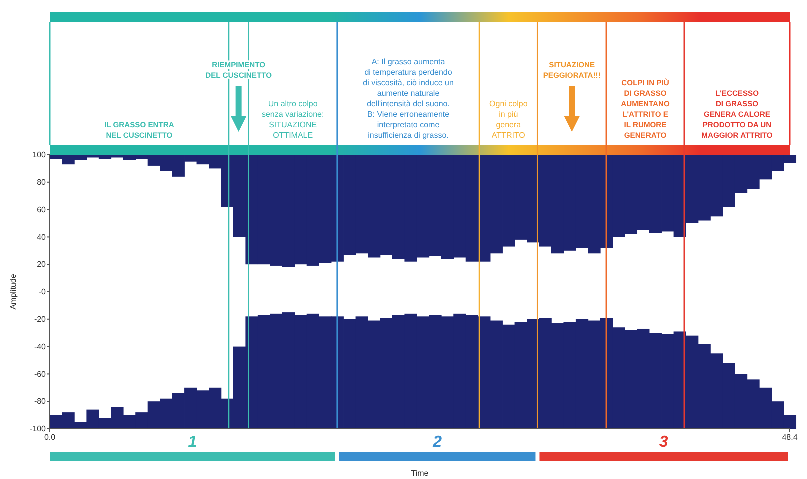  What do you see at coordinates (437, 442) in the screenshot?
I see `text: 2` at bounding box center [437, 442].